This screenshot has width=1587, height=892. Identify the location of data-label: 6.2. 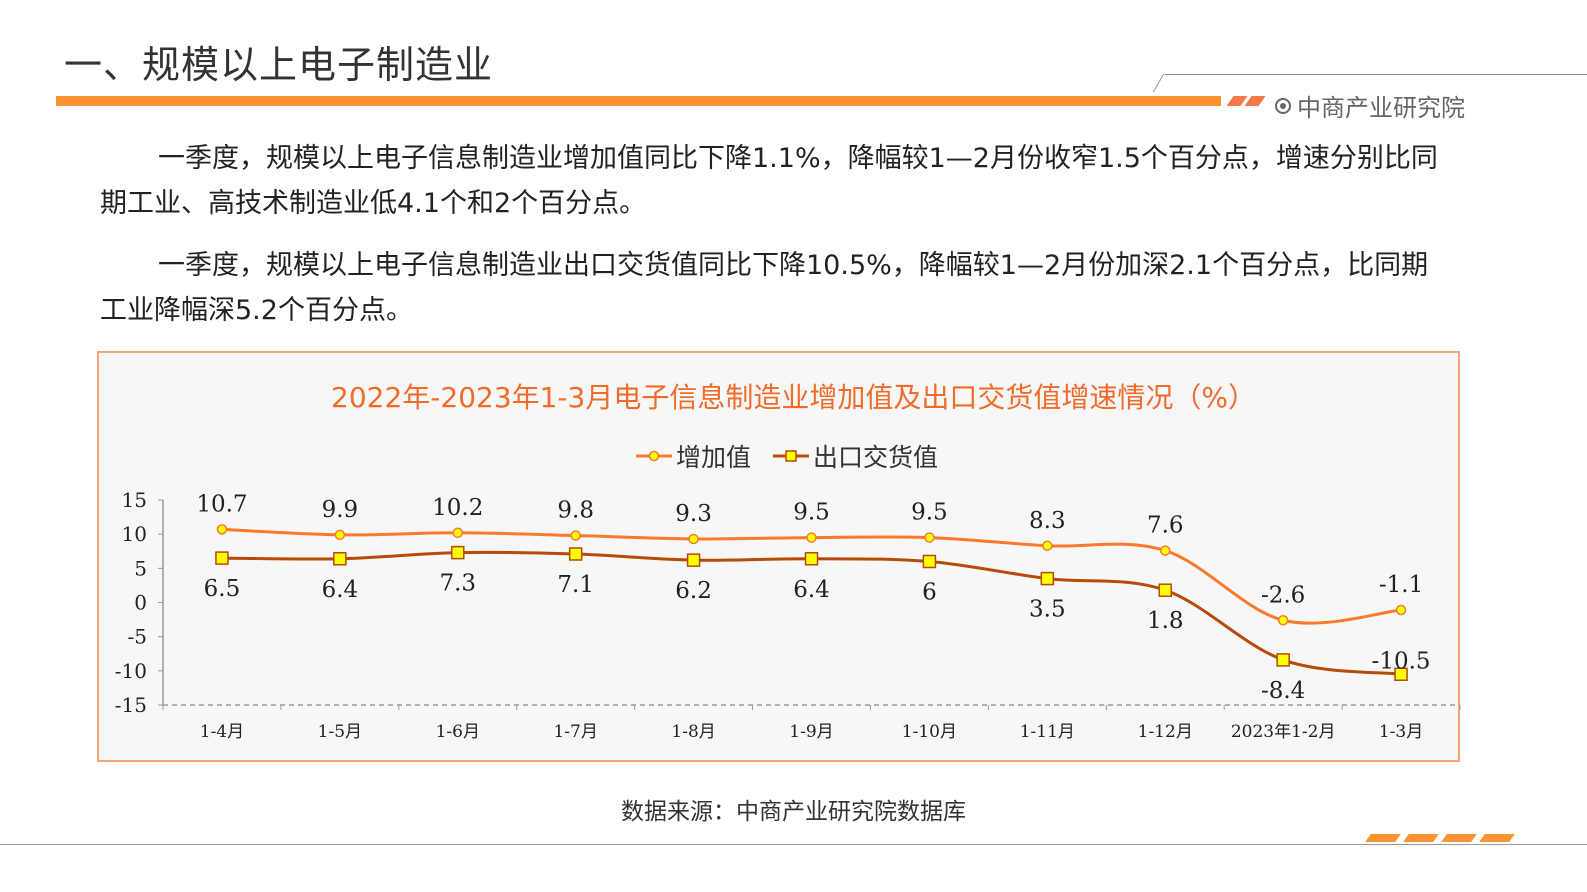
(693, 591).